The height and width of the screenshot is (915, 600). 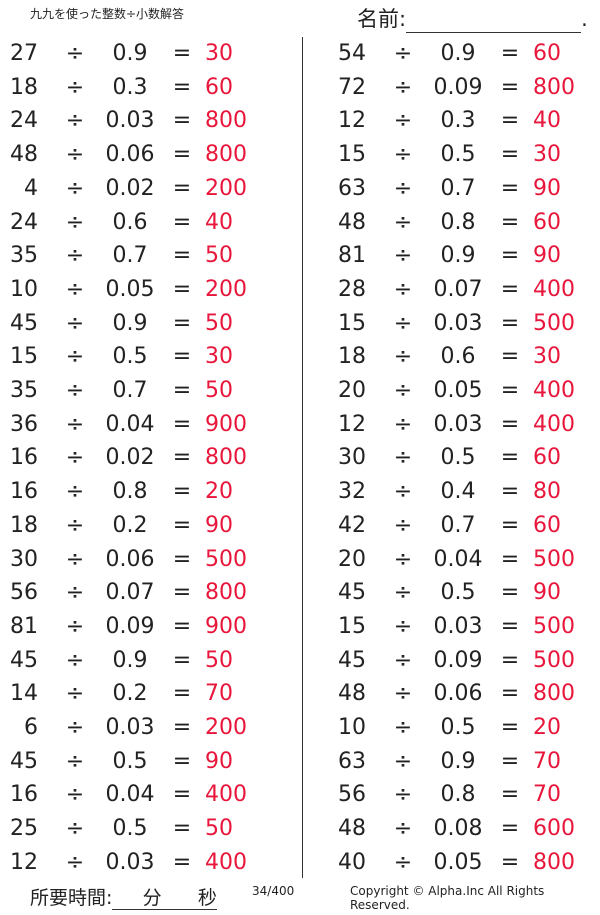 What do you see at coordinates (547, 155) in the screenshot?
I see `answer: 30` at bounding box center [547, 155].